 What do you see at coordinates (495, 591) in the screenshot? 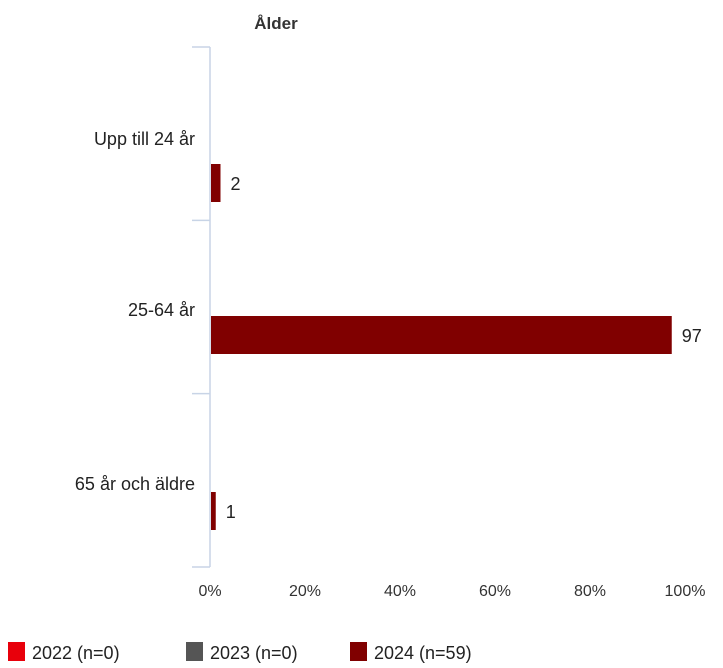
I see `x-tick-label: 60%` at bounding box center [495, 591].